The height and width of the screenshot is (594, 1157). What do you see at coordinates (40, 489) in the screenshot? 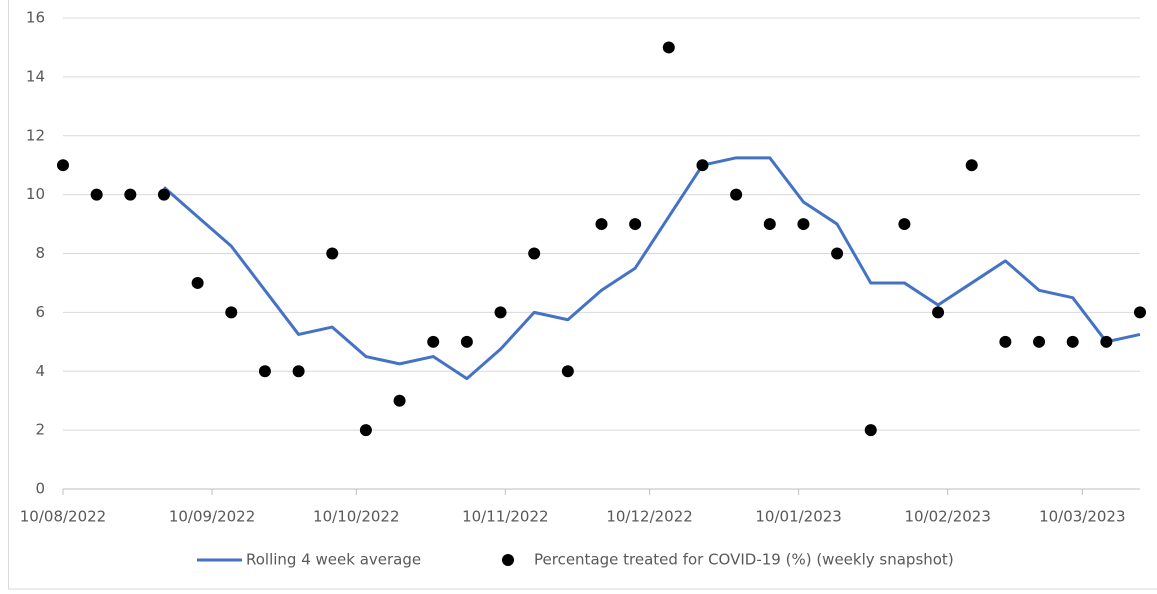
I see `y-tick-label: 0` at bounding box center [40, 489].